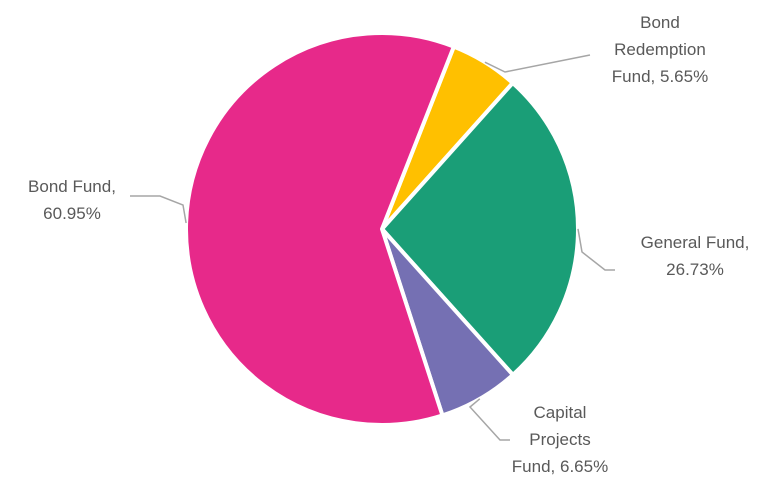  What do you see at coordinates (72, 213) in the screenshot?
I see `data-label-line: 60.95%` at bounding box center [72, 213].